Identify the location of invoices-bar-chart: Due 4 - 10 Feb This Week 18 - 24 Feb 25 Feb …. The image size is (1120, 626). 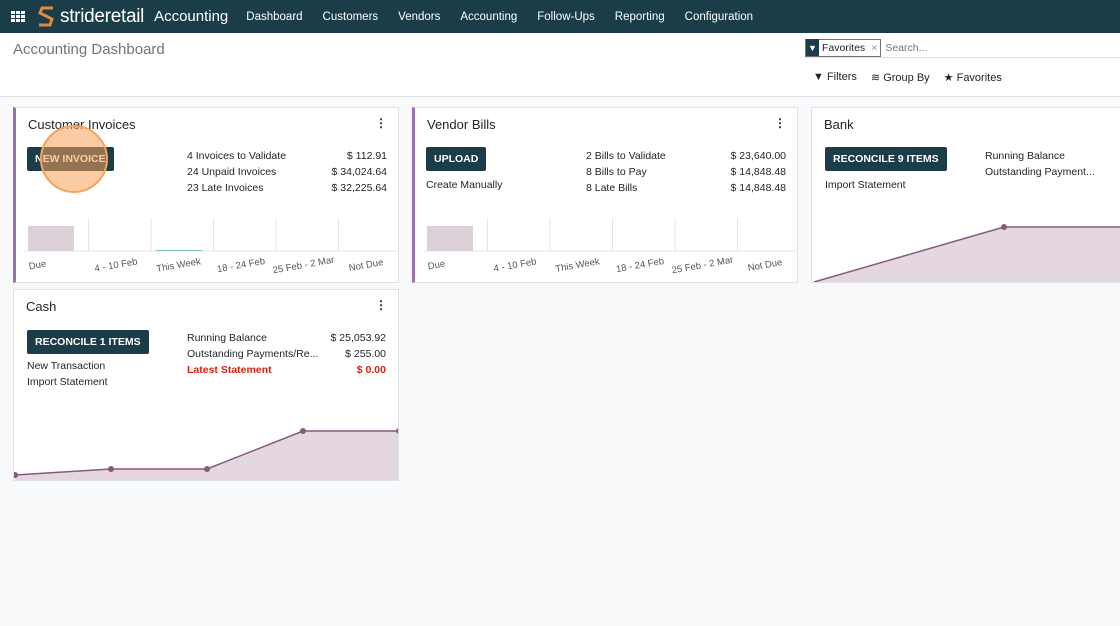
(211, 250).